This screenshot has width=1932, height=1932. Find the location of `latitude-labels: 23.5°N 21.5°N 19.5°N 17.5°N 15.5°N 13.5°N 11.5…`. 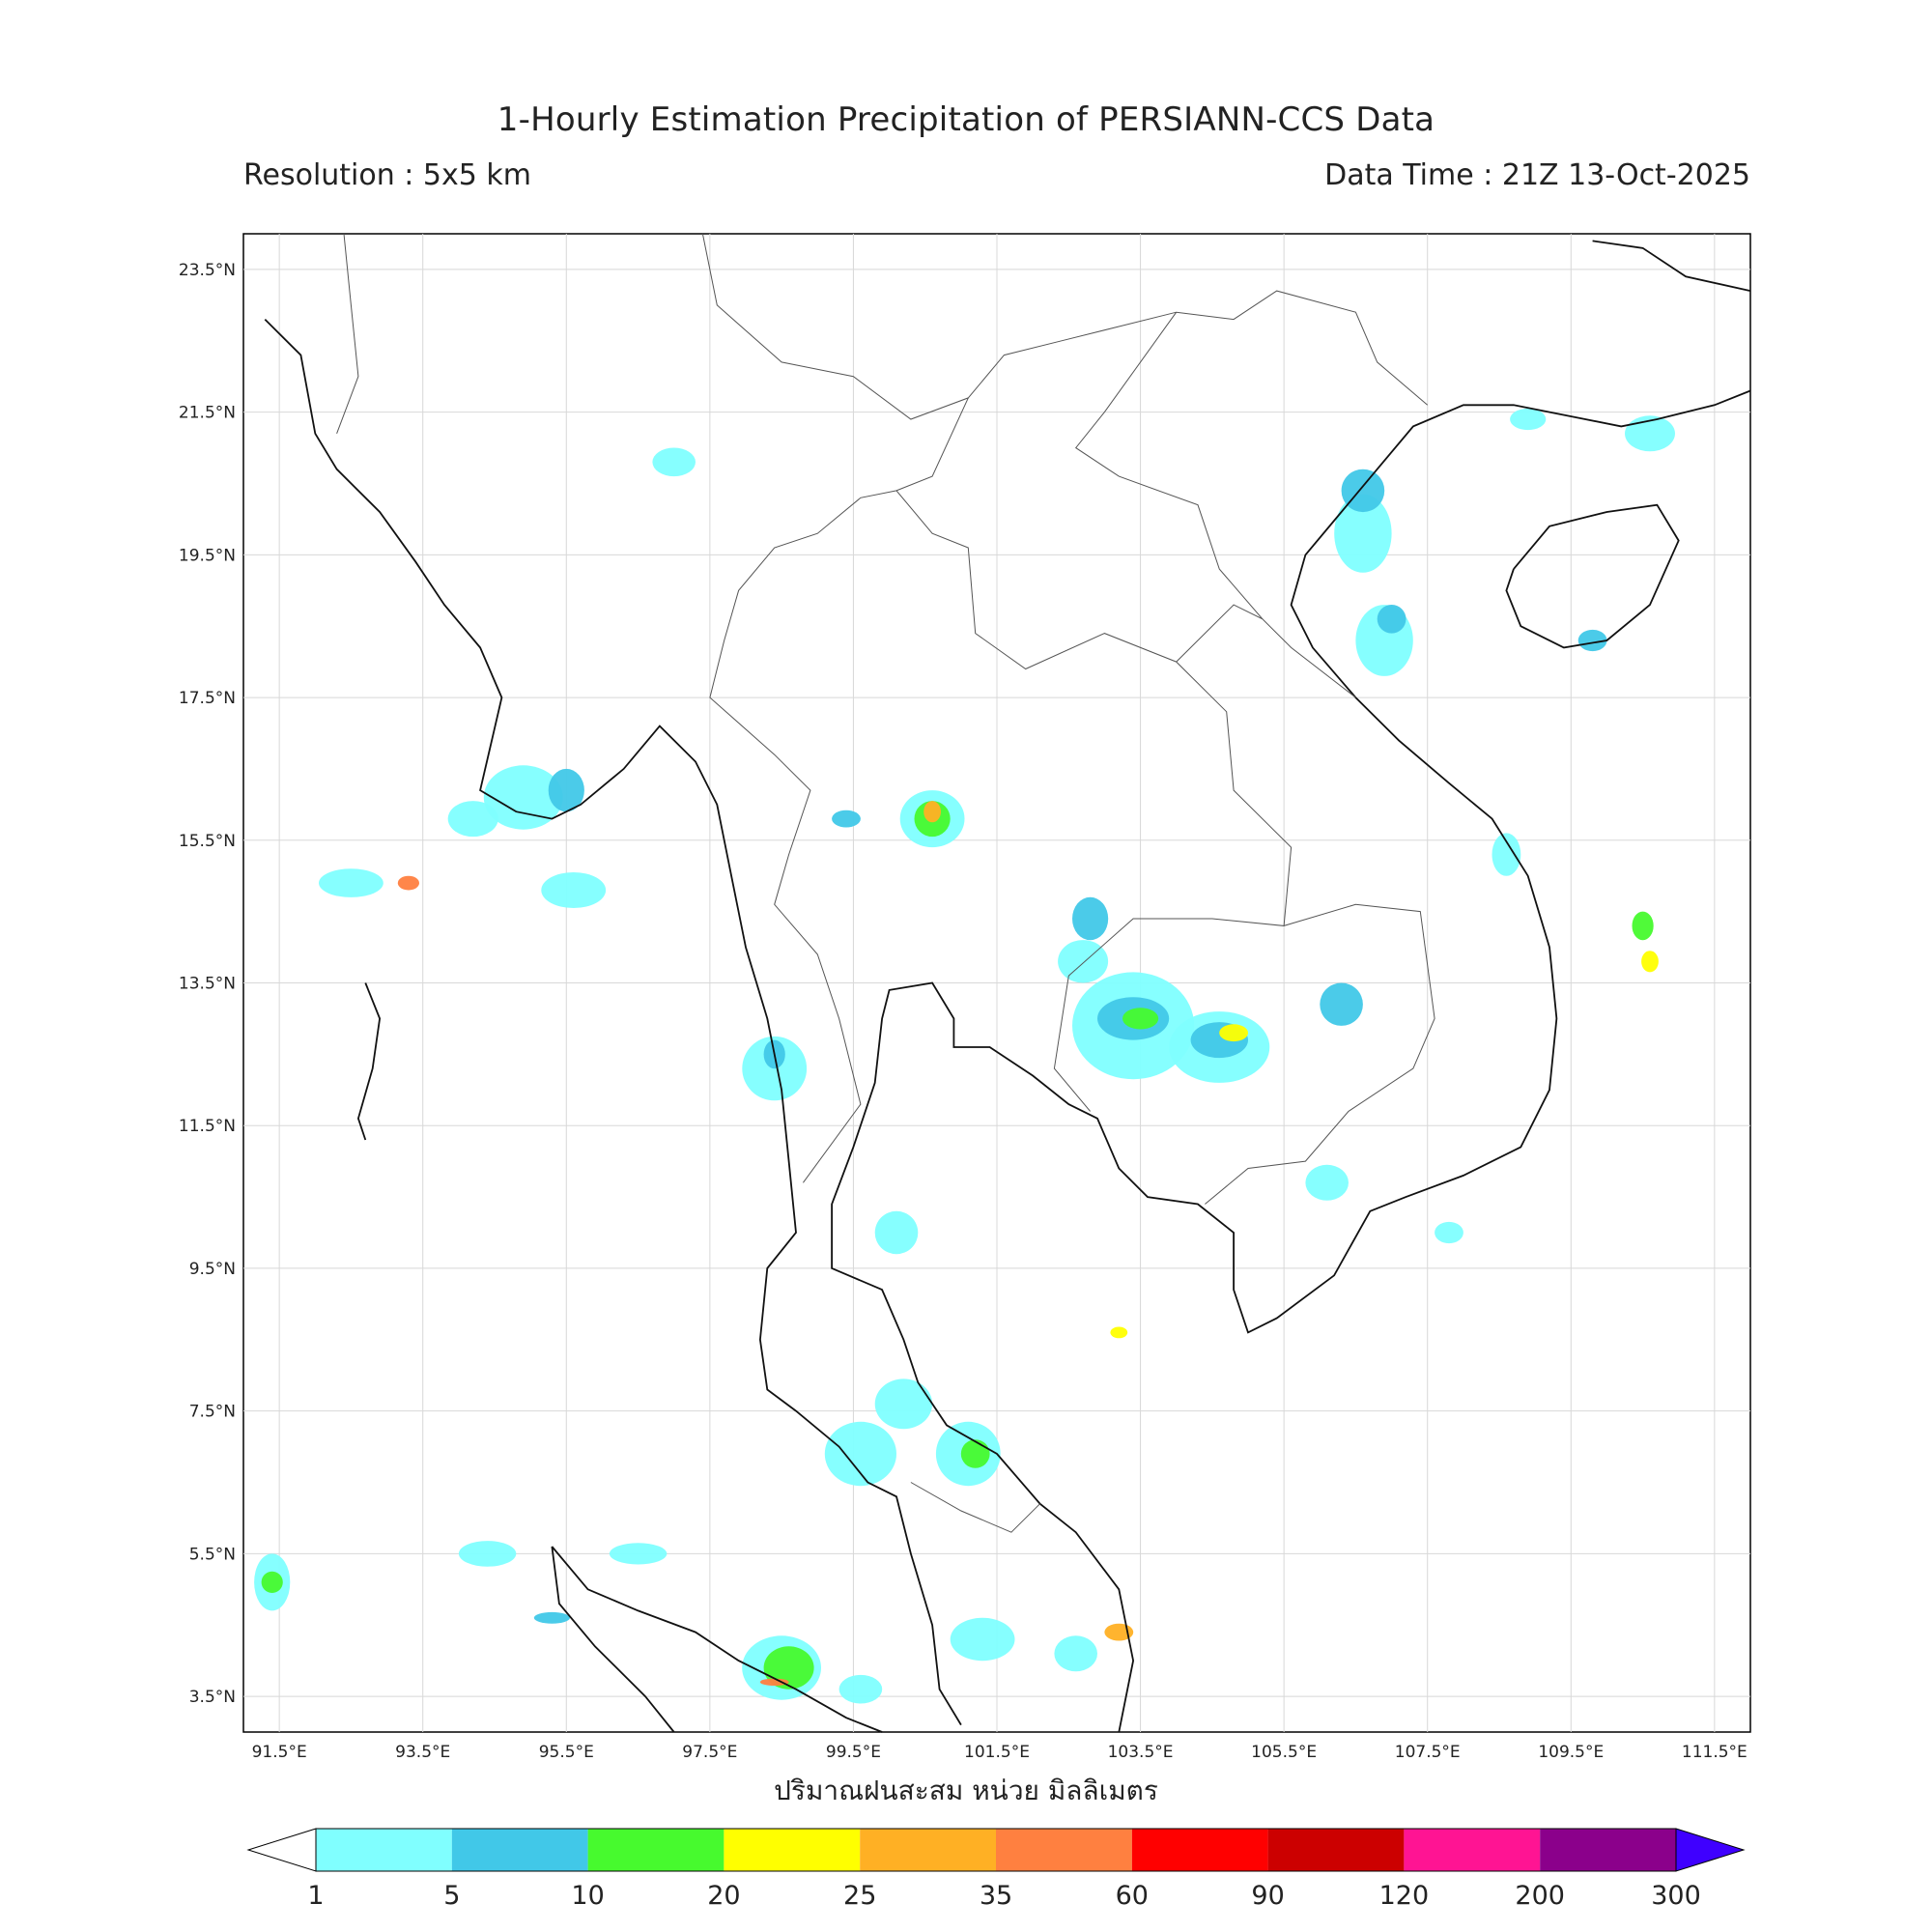

latitude-labels: 23.5°N 21.5°N 19.5°N 17.5°N 15.5°N 13.5°N 11.5… is located at coordinates (207, 984).